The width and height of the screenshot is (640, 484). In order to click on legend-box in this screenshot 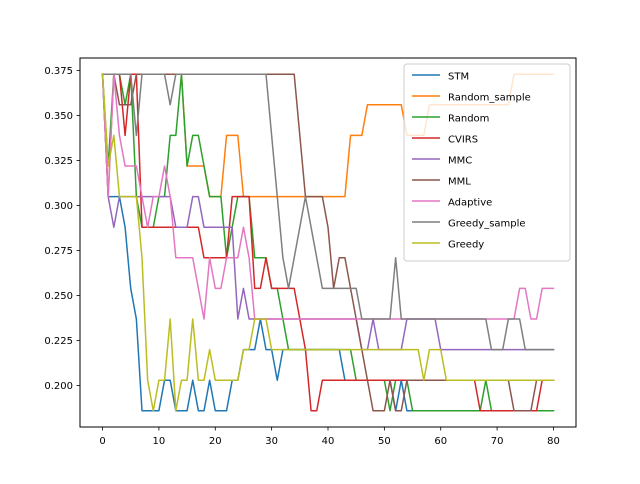, I will do `click(487, 162)`.